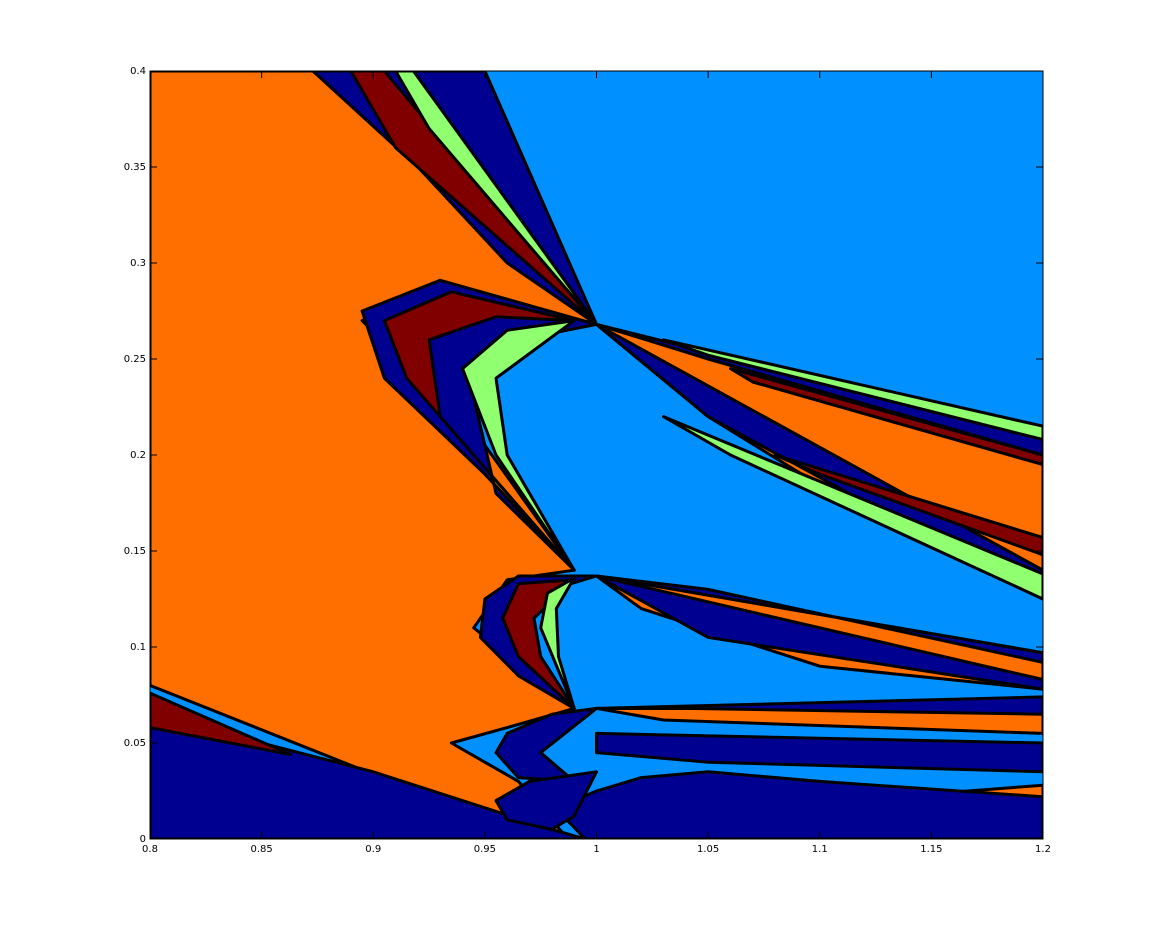 The width and height of the screenshot is (1153, 944). What do you see at coordinates (138, 71) in the screenshot?
I see `y-tick-label: 0.4` at bounding box center [138, 71].